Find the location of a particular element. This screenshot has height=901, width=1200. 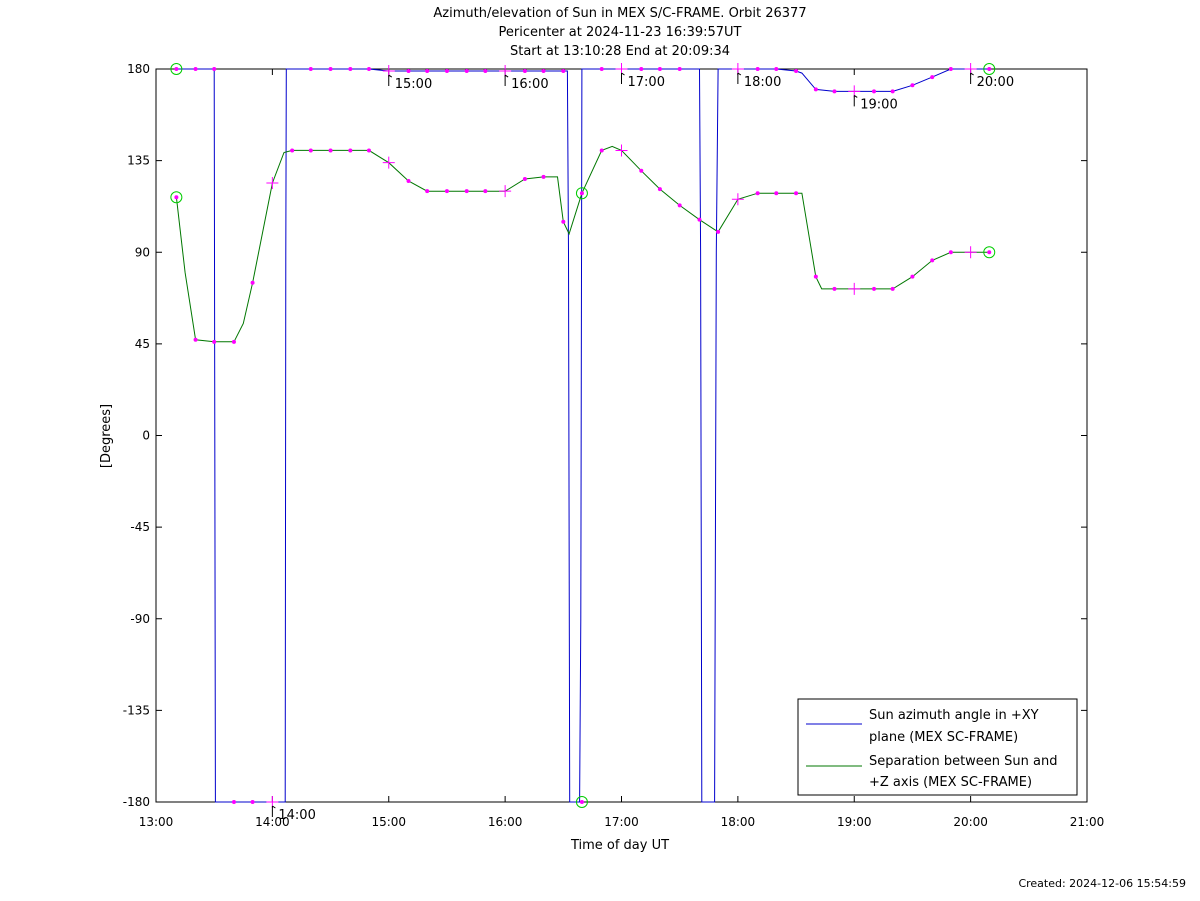

y-tick-label-4: 0 is located at coordinates (146, 436).